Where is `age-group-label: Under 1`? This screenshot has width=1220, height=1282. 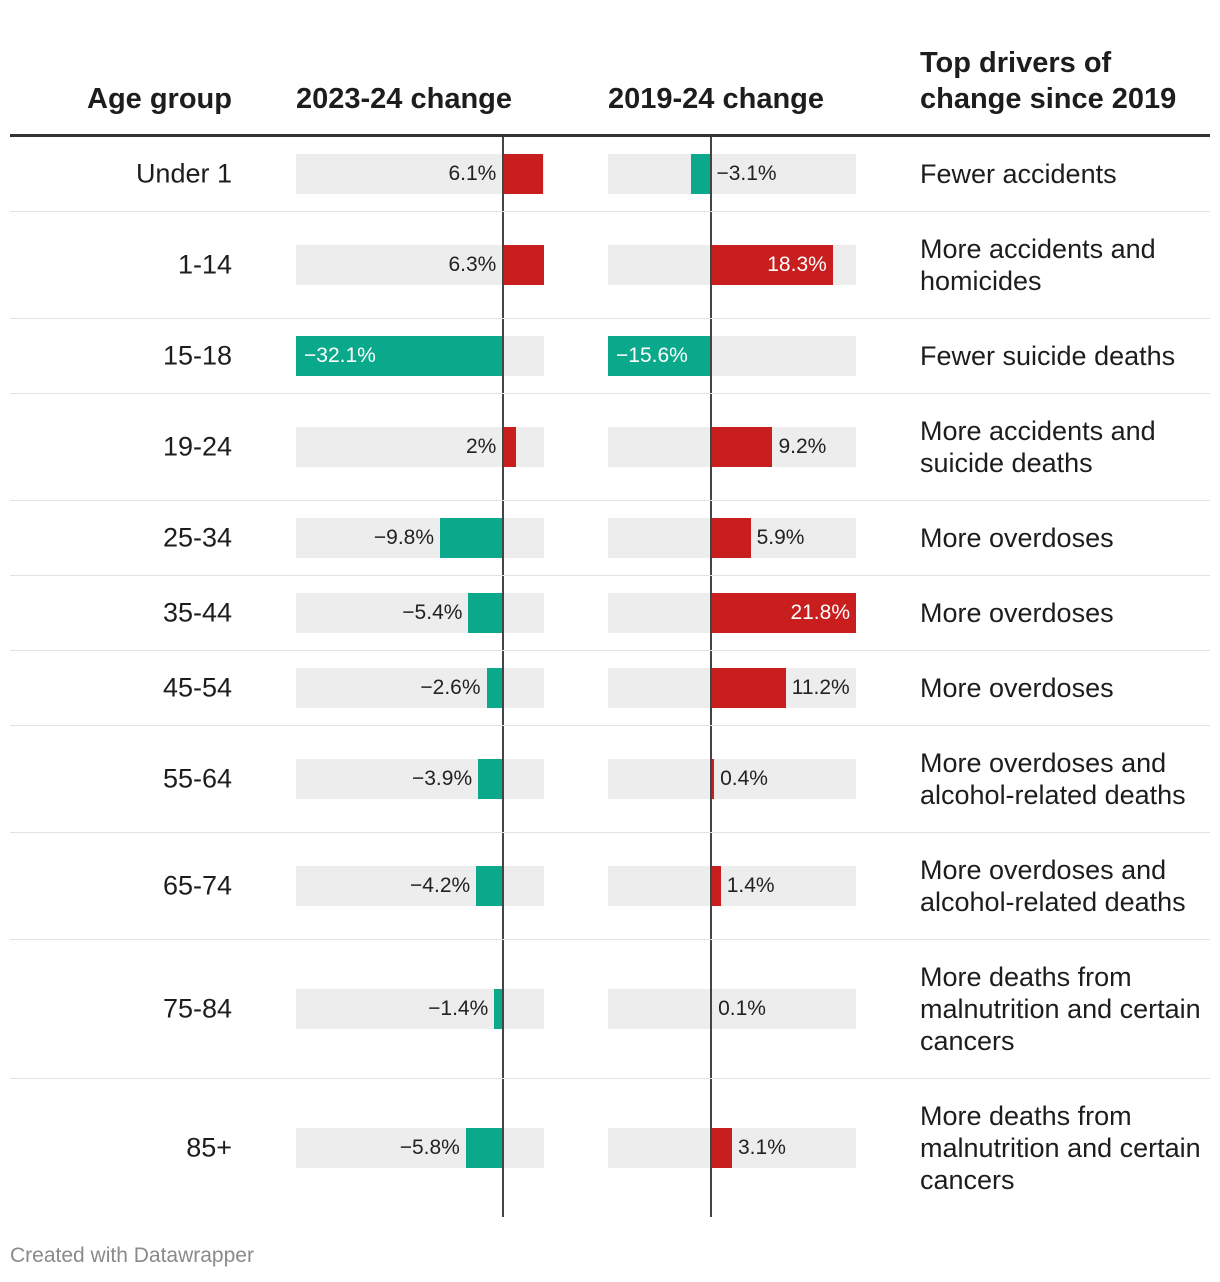 age-group-label: Under 1 is located at coordinates (183, 173).